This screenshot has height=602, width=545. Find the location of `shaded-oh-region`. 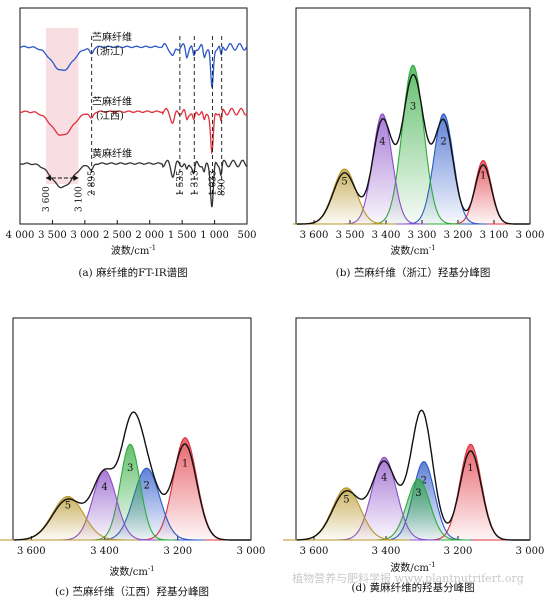

shaded-oh-region is located at coordinates (62, 106).